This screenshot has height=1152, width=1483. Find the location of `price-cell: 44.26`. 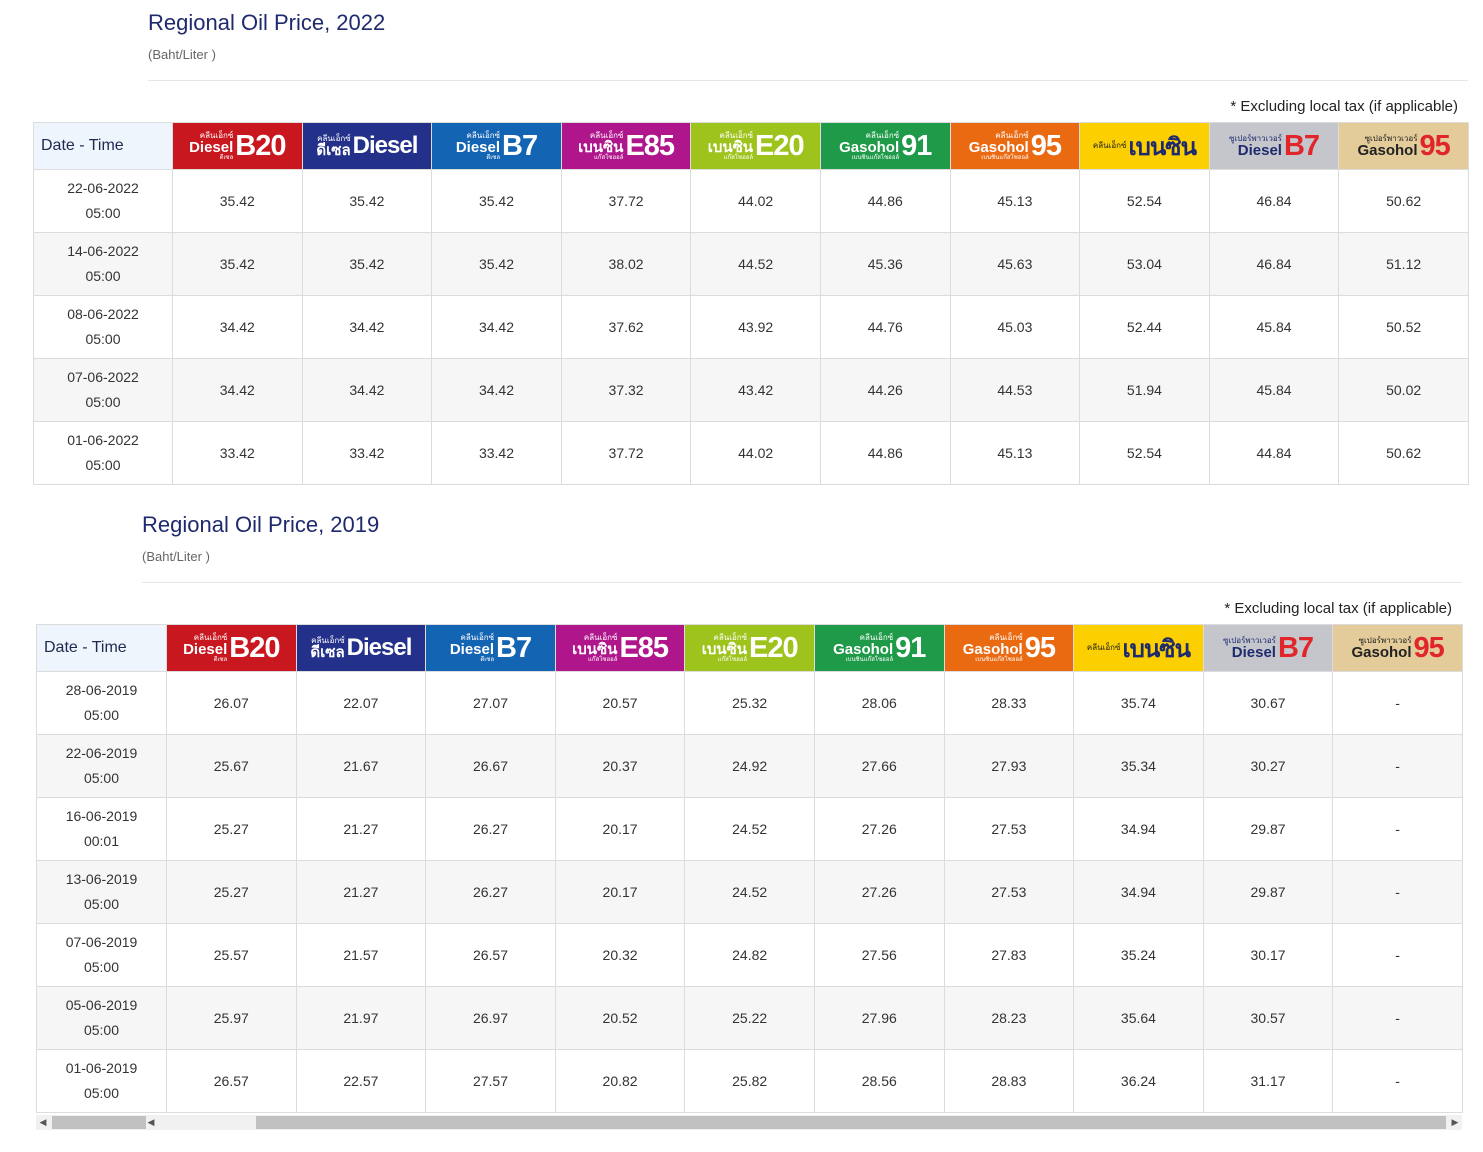

price-cell: 44.26 is located at coordinates (885, 390).